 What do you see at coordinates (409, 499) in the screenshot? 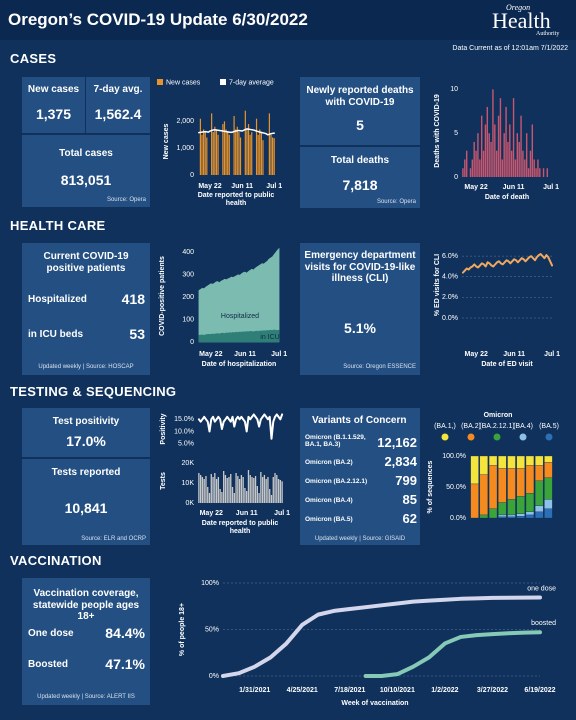
I see `variant-count: 85` at bounding box center [409, 499].